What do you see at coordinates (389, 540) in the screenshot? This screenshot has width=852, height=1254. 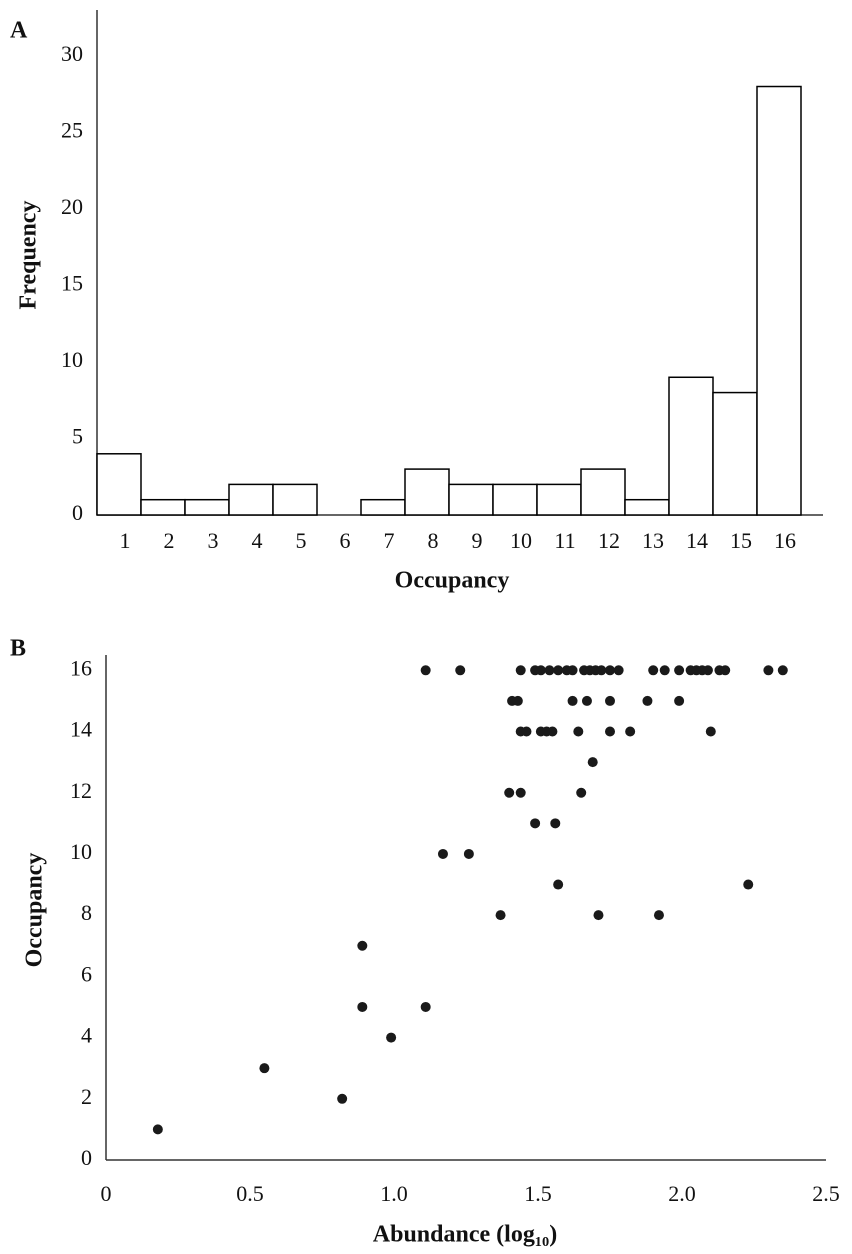 I see `x-tick-label: 7` at bounding box center [389, 540].